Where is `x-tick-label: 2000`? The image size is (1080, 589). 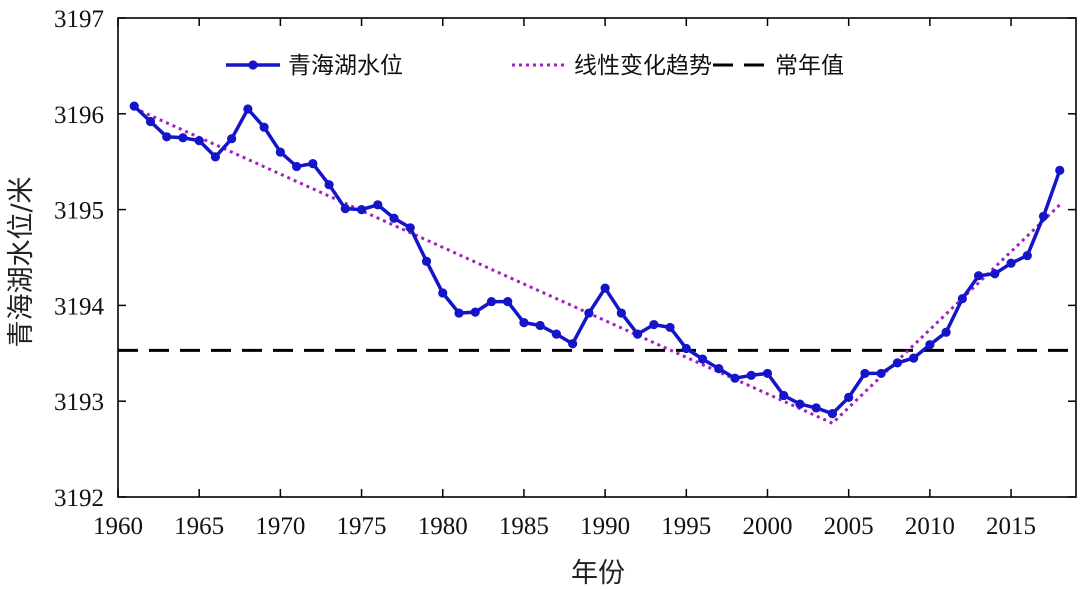
x-tick-label: 2000 is located at coordinates (767, 526).